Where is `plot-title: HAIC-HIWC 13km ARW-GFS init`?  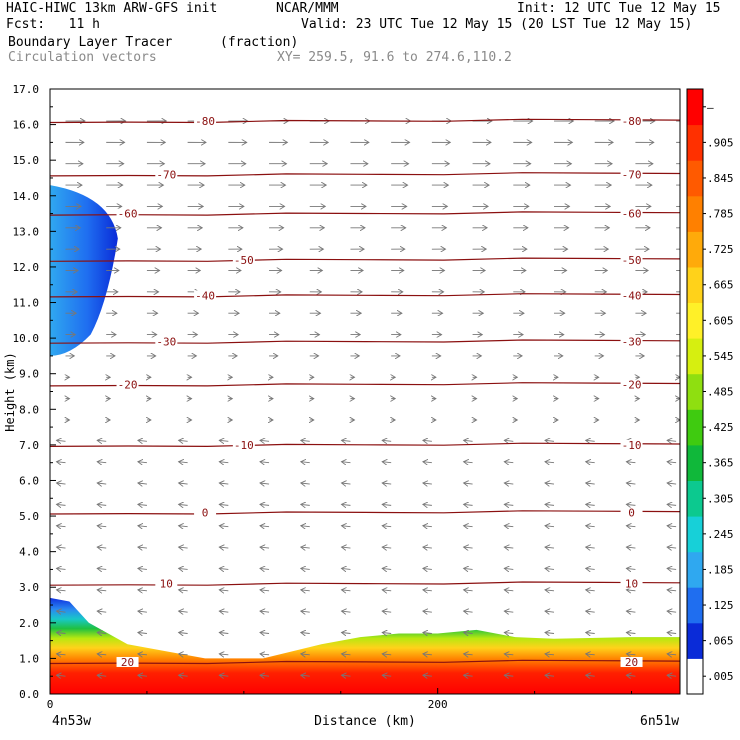 plot-title: HAIC-HIWC 13km ARW-GFS init is located at coordinates (112, 8).